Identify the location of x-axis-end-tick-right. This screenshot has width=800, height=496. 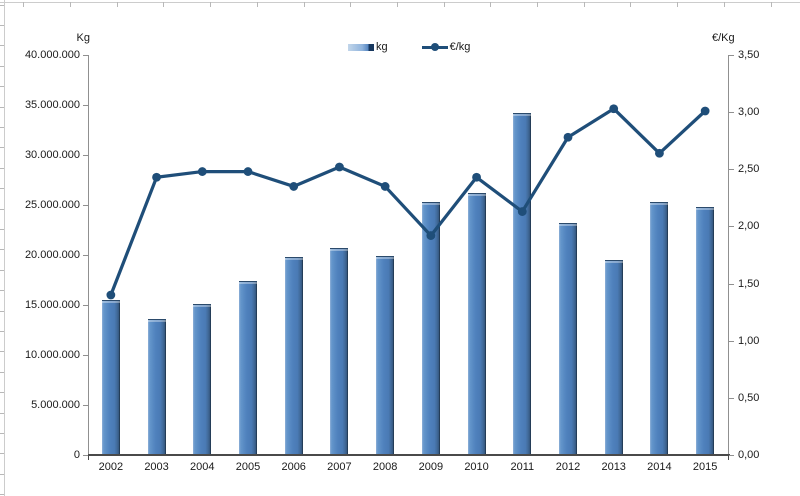
(728, 457).